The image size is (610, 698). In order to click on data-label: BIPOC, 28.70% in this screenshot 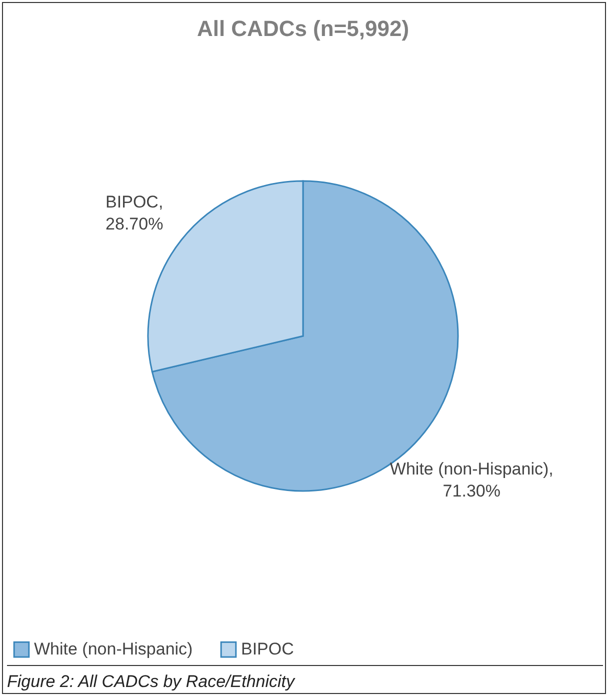, I will do `click(135, 213)`.